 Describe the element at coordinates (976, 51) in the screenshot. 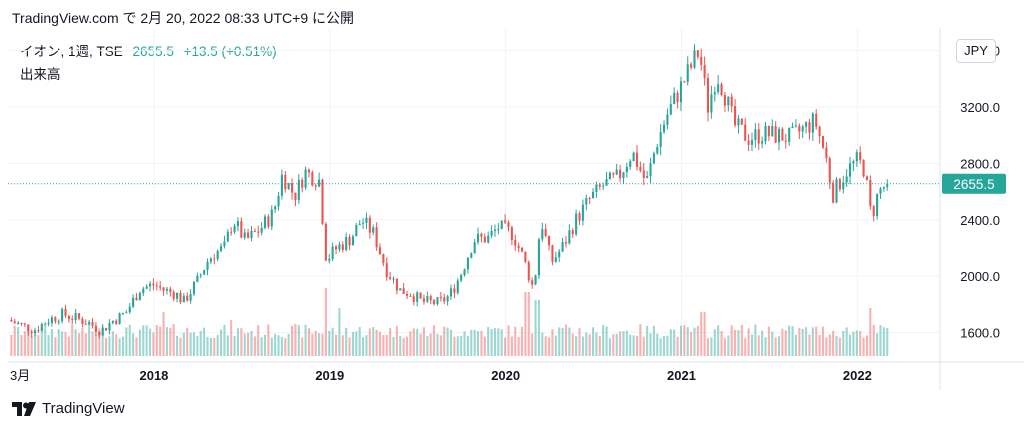

I see `currency-button: JPY` at that location.